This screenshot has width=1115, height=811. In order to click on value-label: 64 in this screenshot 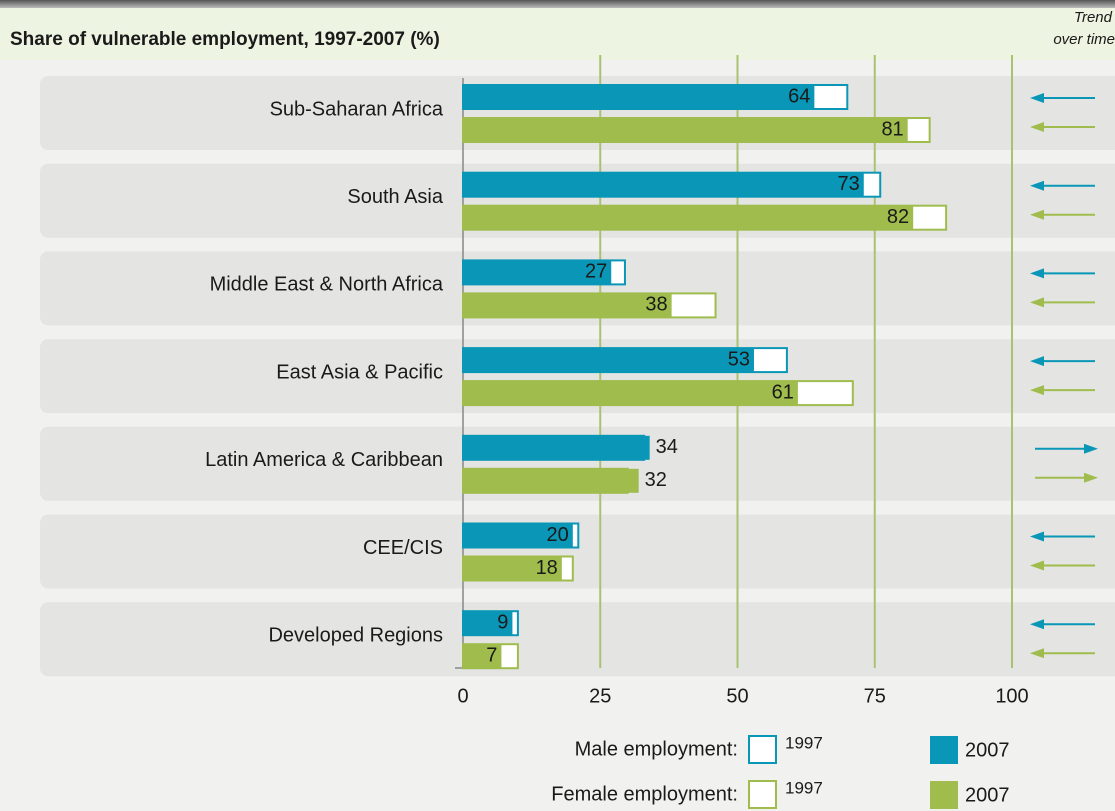, I will do `click(799, 96)`.